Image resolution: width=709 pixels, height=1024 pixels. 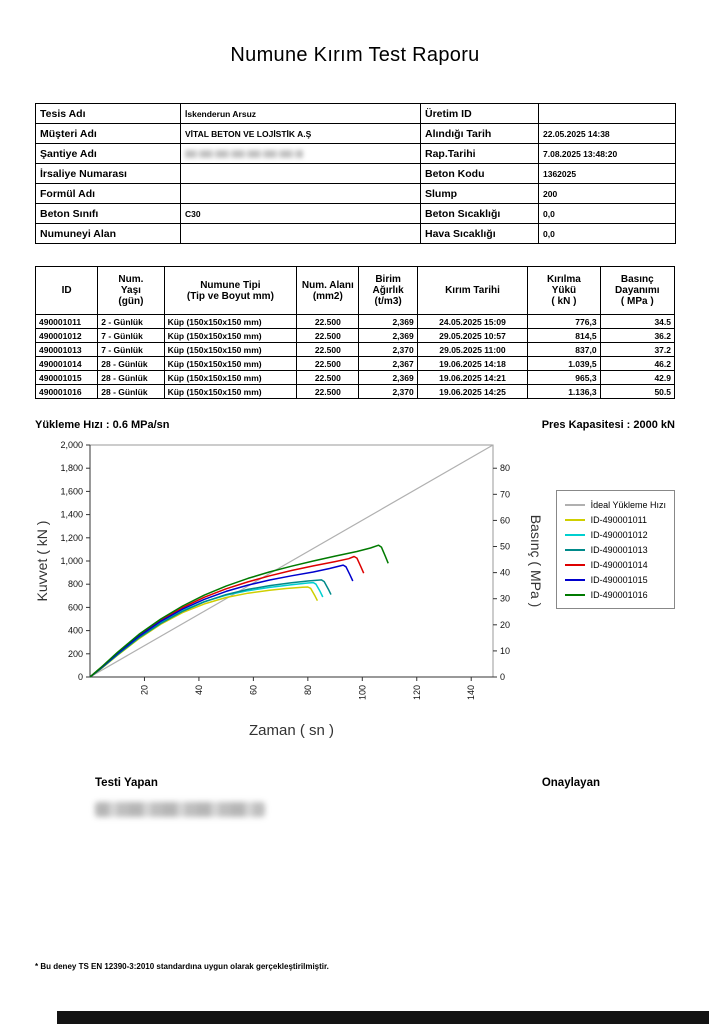 I want to click on y2-tick-label: 30, so click(x=505, y=599).